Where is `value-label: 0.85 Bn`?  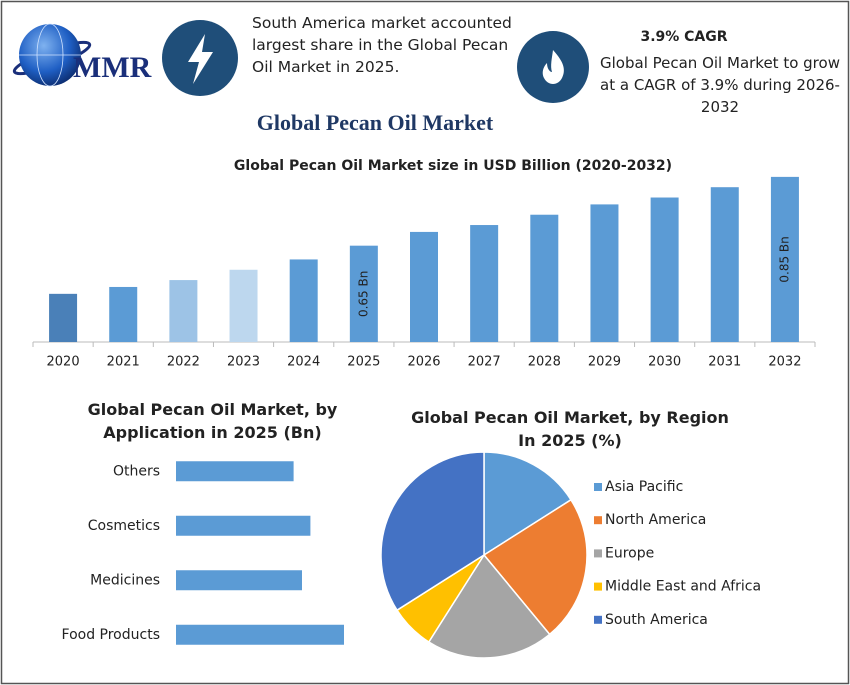
value-label: 0.85 Bn is located at coordinates (784, 259).